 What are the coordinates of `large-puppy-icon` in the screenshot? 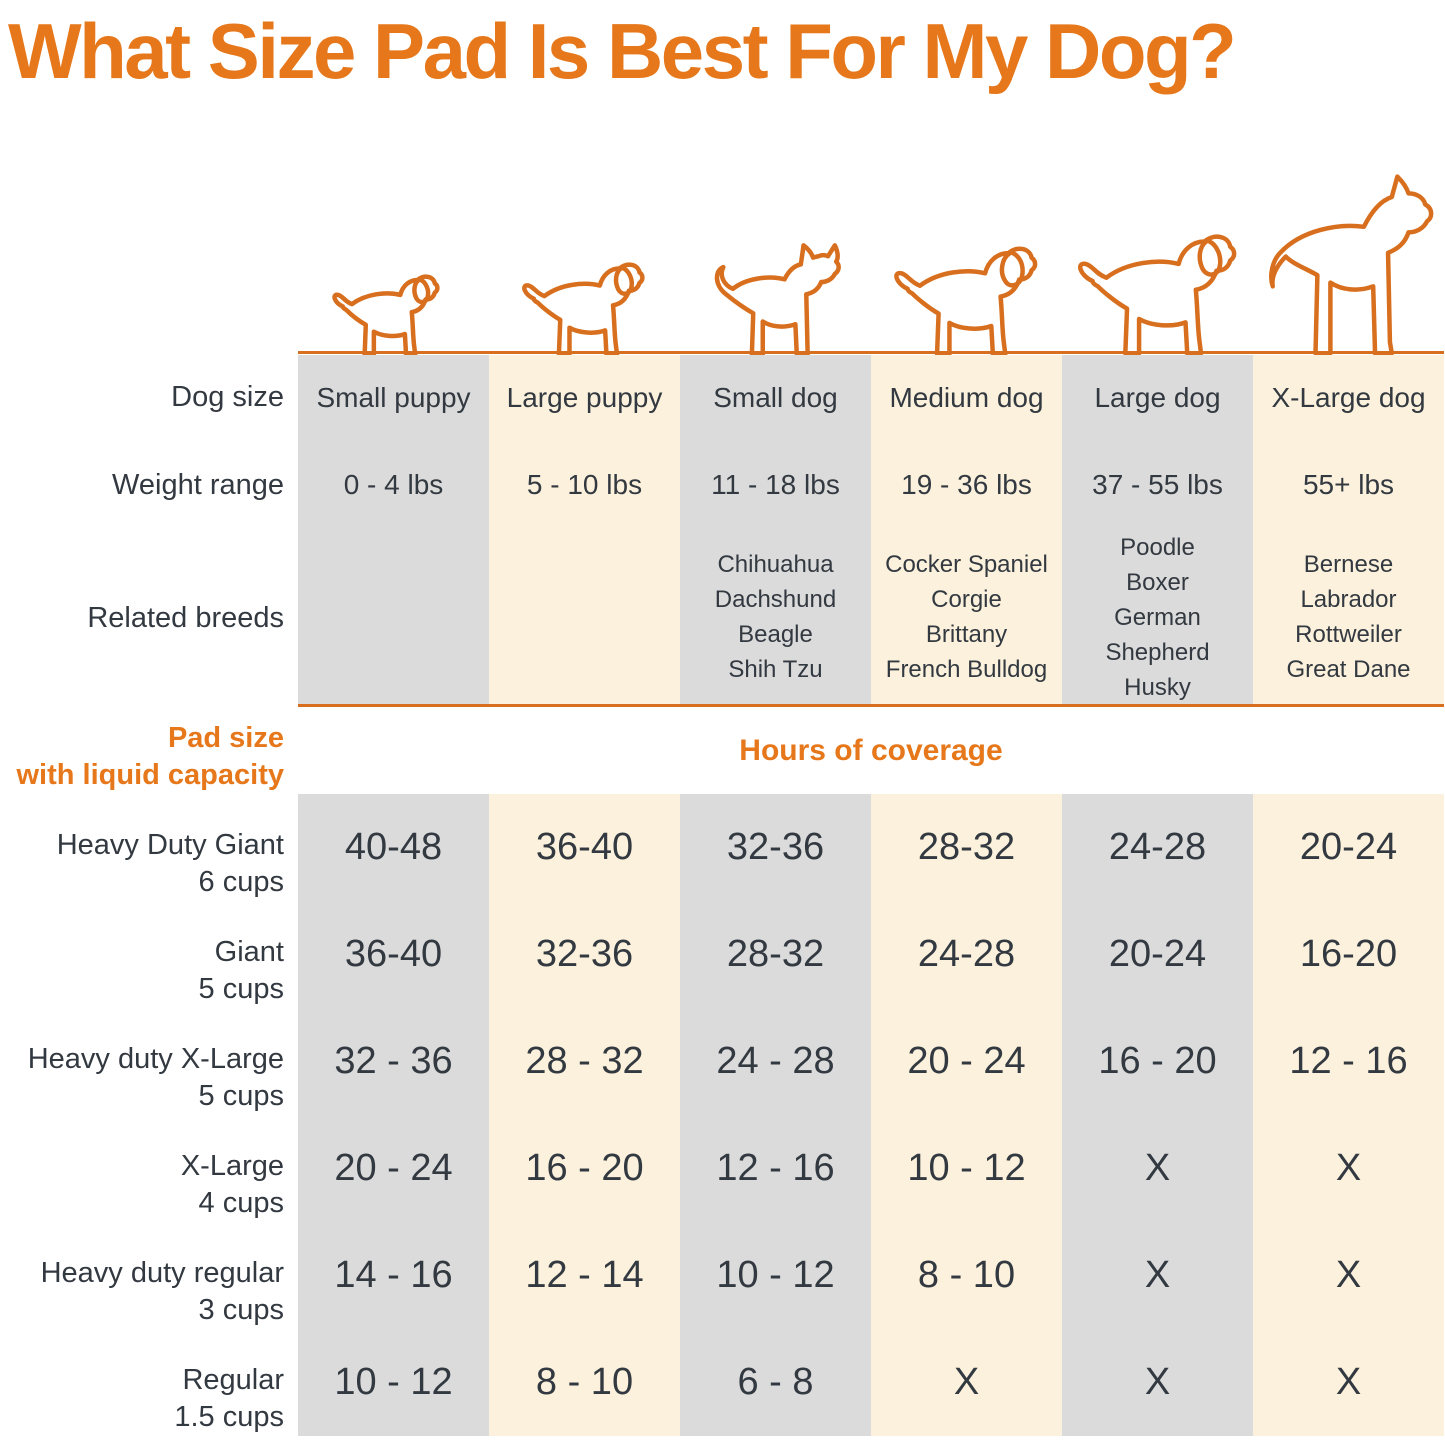 It's located at (584, 304).